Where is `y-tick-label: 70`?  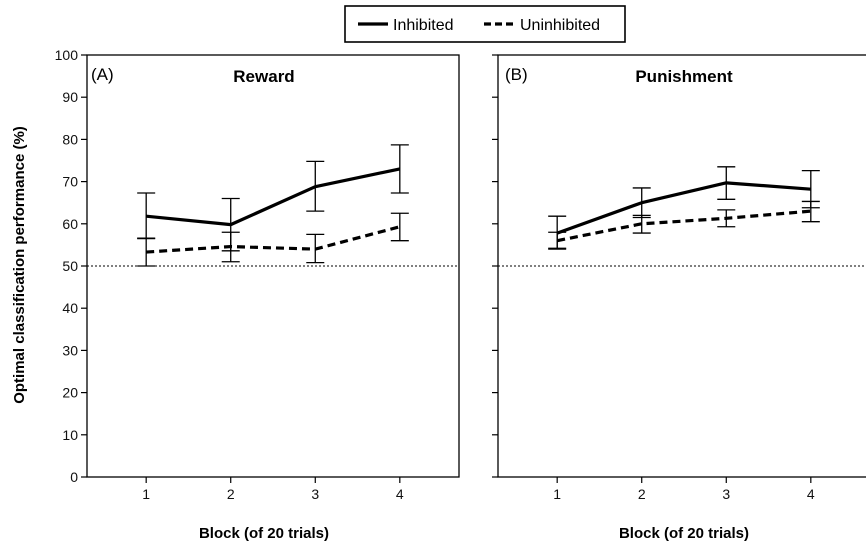
y-tick-label: 70 is located at coordinates (70, 182).